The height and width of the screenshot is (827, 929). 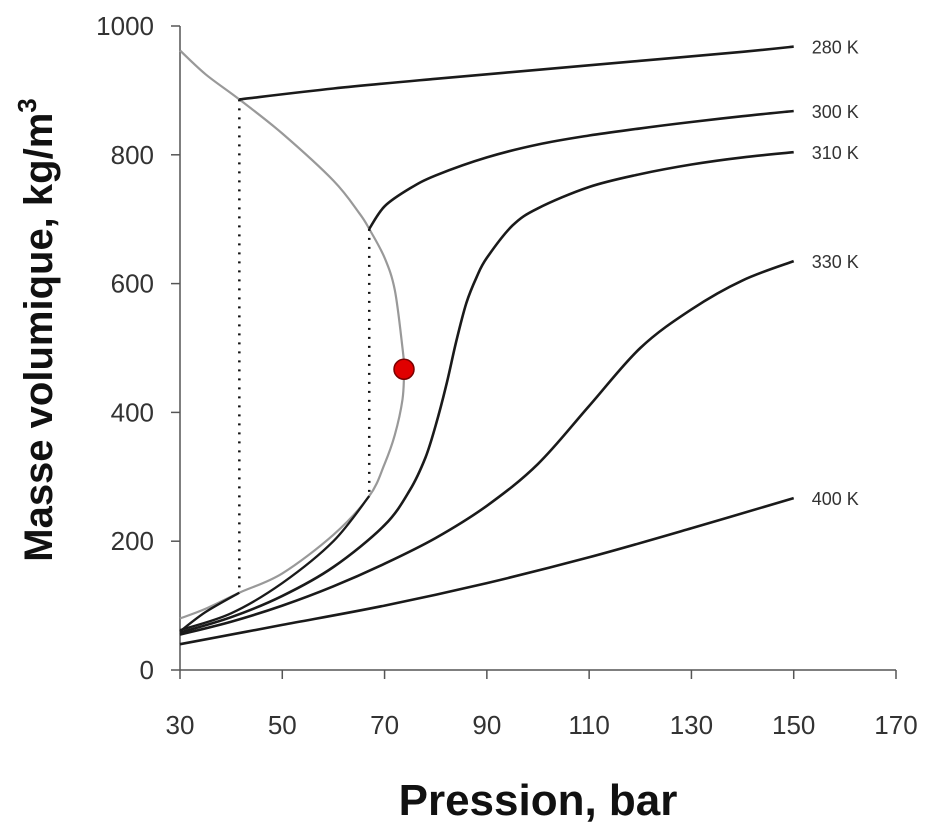 I want to click on x-tick-label: 50, so click(x=282, y=725).